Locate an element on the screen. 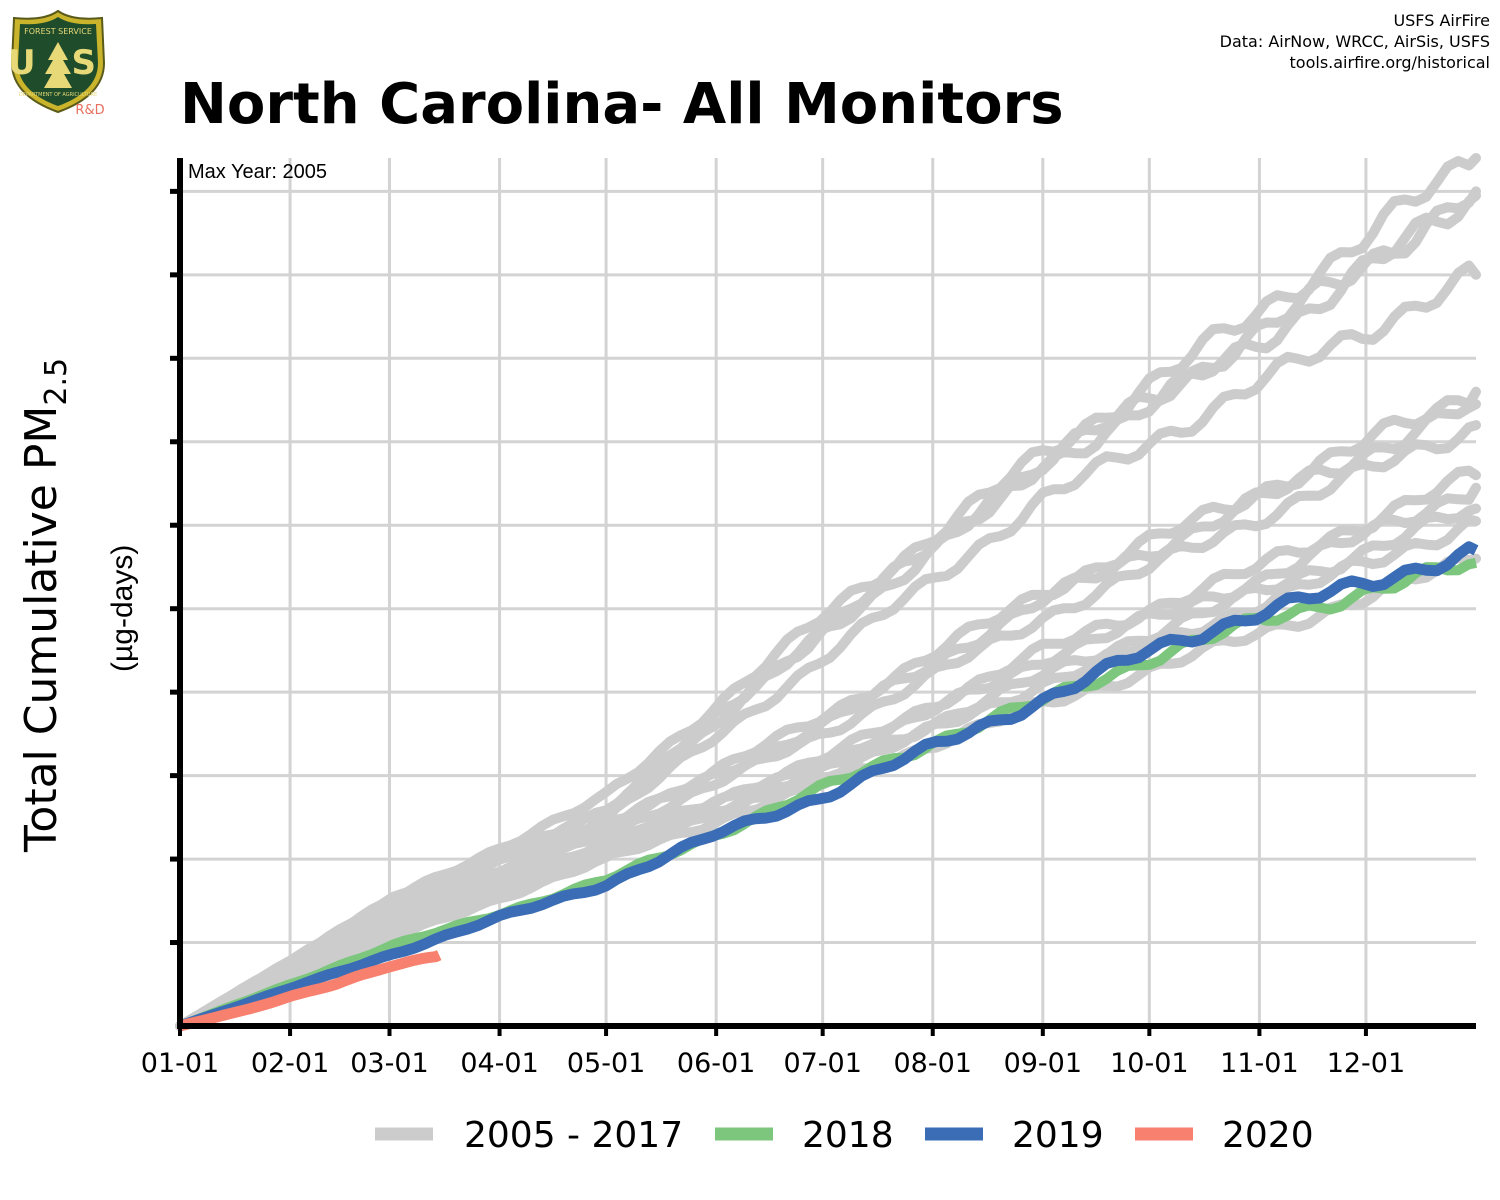  credit-line: Data: AirNow, WRCC, AirSis, USFS is located at coordinates (1354, 41).